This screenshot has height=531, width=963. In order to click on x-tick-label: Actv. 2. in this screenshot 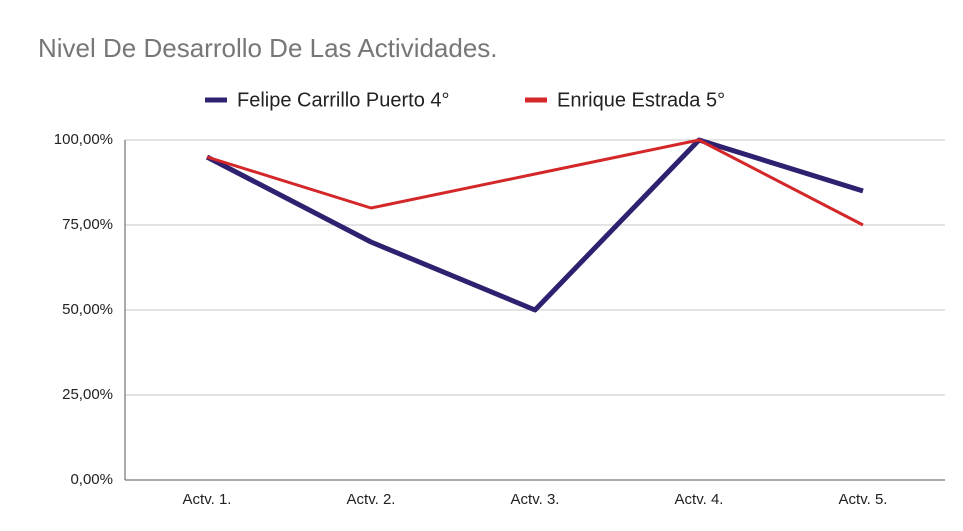, I will do `click(371, 499)`.